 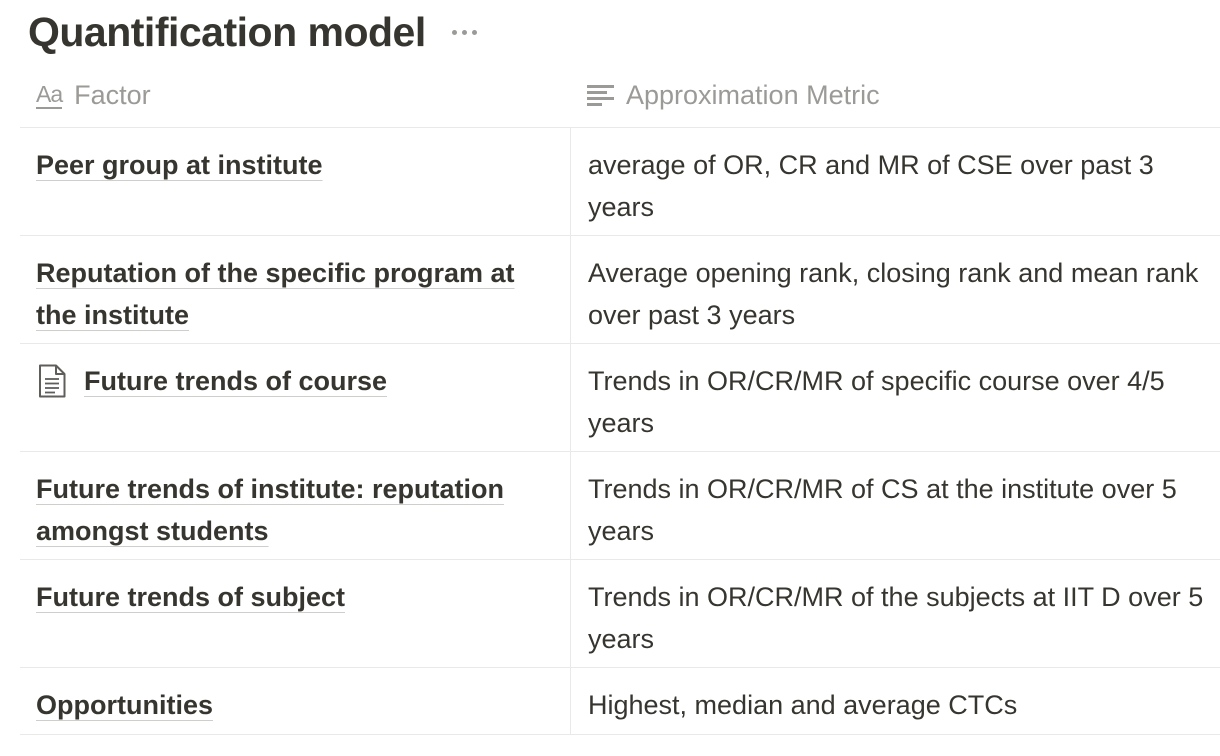 What do you see at coordinates (295, 613) in the screenshot?
I see `factor-cell: Future trends of subject` at bounding box center [295, 613].